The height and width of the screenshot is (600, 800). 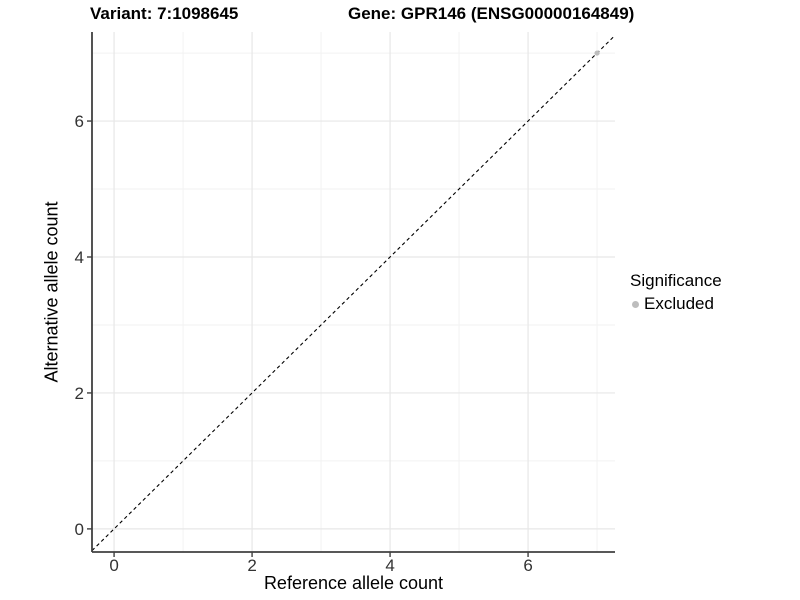 What do you see at coordinates (353, 583) in the screenshot?
I see `x-axis-title: Reference allele count` at bounding box center [353, 583].